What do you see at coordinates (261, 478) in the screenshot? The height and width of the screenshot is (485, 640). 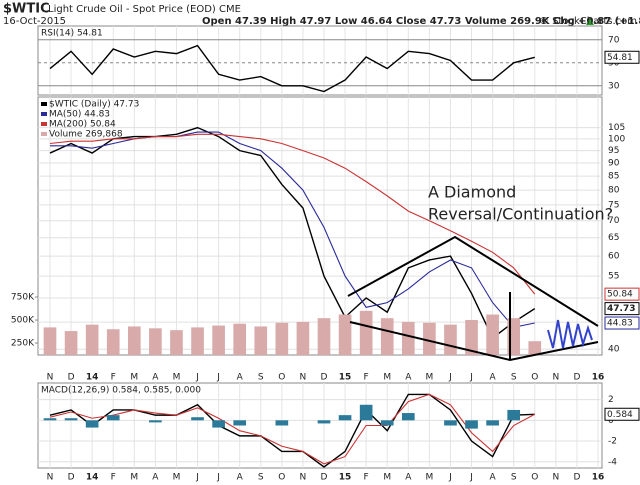 I see `x-tick-label: S` at bounding box center [261, 478].